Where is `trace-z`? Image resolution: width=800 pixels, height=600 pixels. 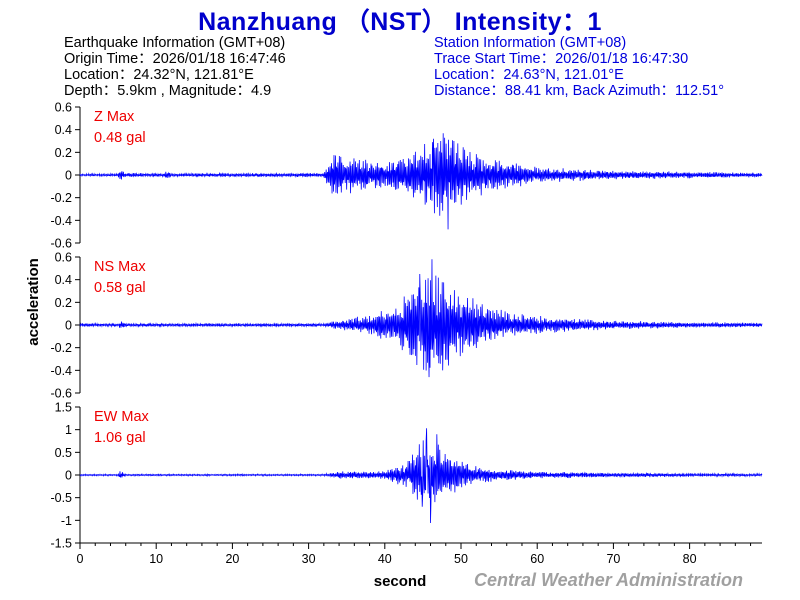
trace-z is located at coordinates (421, 181).